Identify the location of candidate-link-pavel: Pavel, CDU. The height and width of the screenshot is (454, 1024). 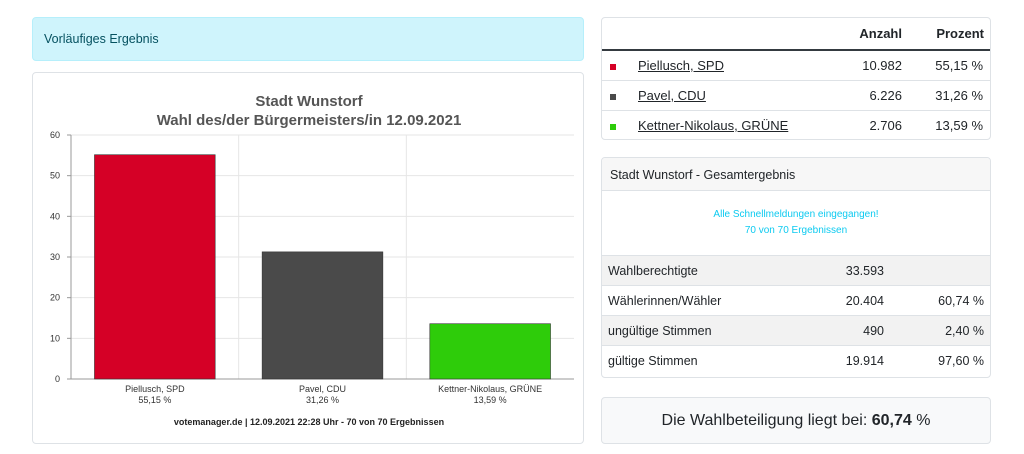
(672, 95).